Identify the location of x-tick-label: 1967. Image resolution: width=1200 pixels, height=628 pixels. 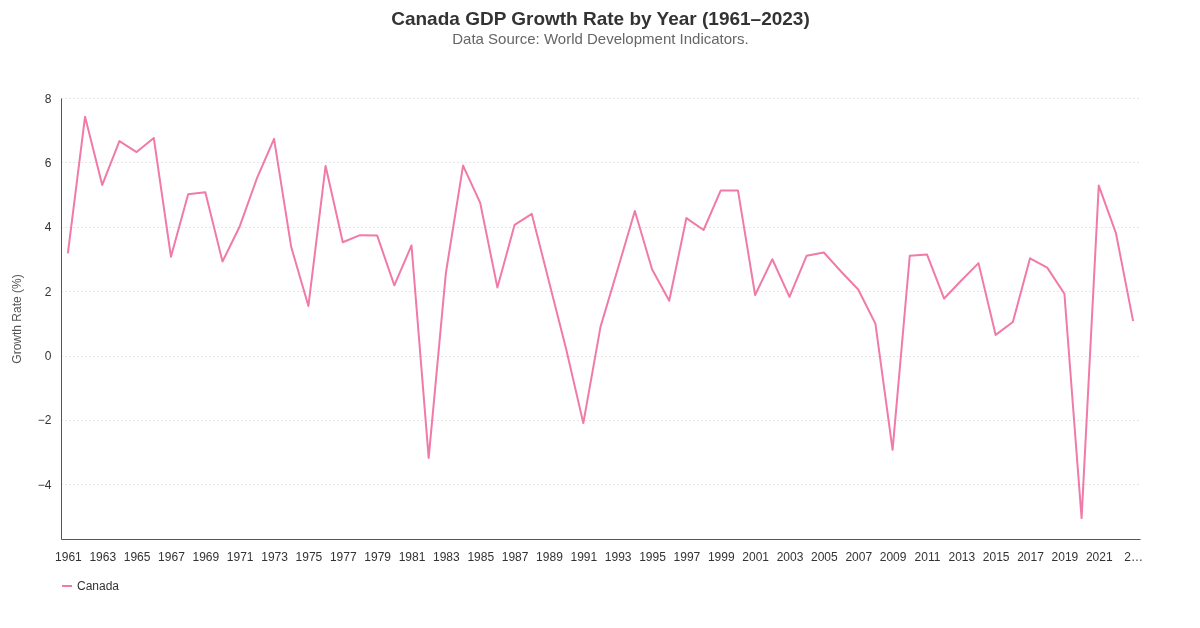
(172, 556).